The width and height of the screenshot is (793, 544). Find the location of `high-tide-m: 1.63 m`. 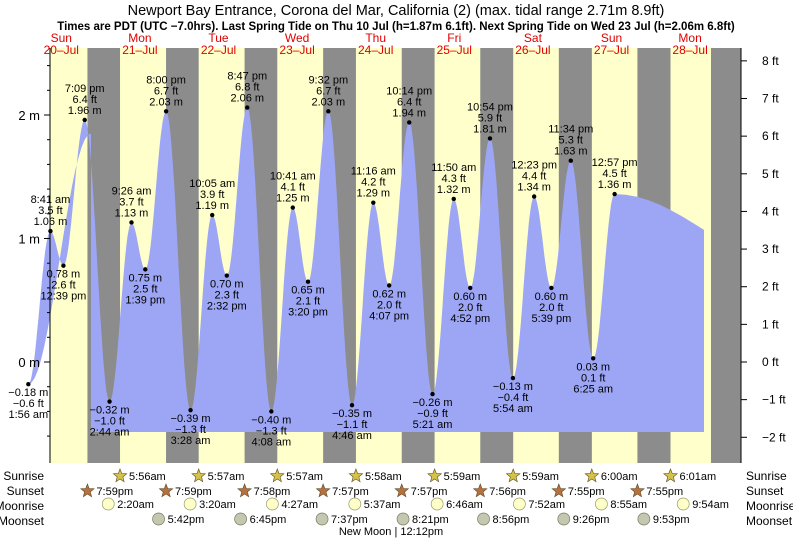

high-tide-m: 1.63 m is located at coordinates (571, 152).